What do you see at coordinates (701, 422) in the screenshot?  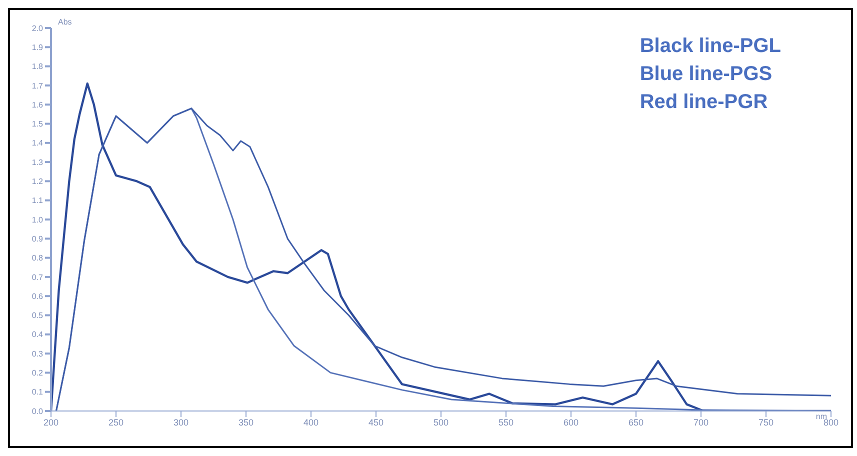 I see `x-tick-label: 700` at bounding box center [701, 422].